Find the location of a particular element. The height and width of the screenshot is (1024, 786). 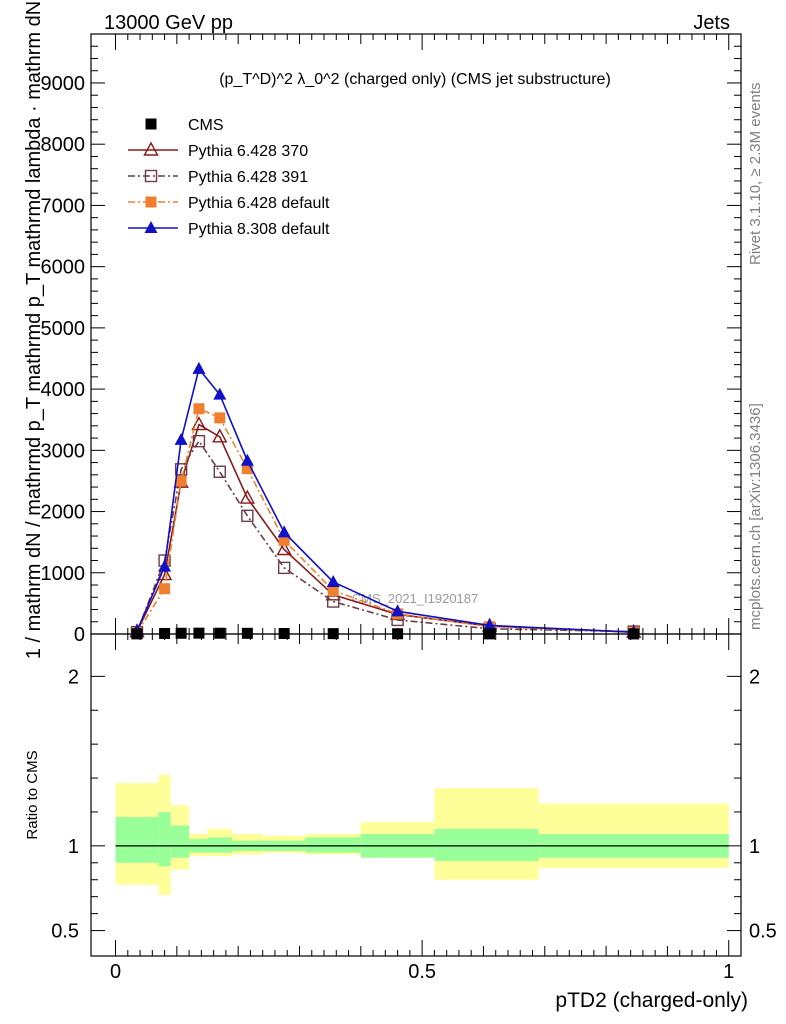

y-tick-label: 1000 is located at coordinates (63, 574).